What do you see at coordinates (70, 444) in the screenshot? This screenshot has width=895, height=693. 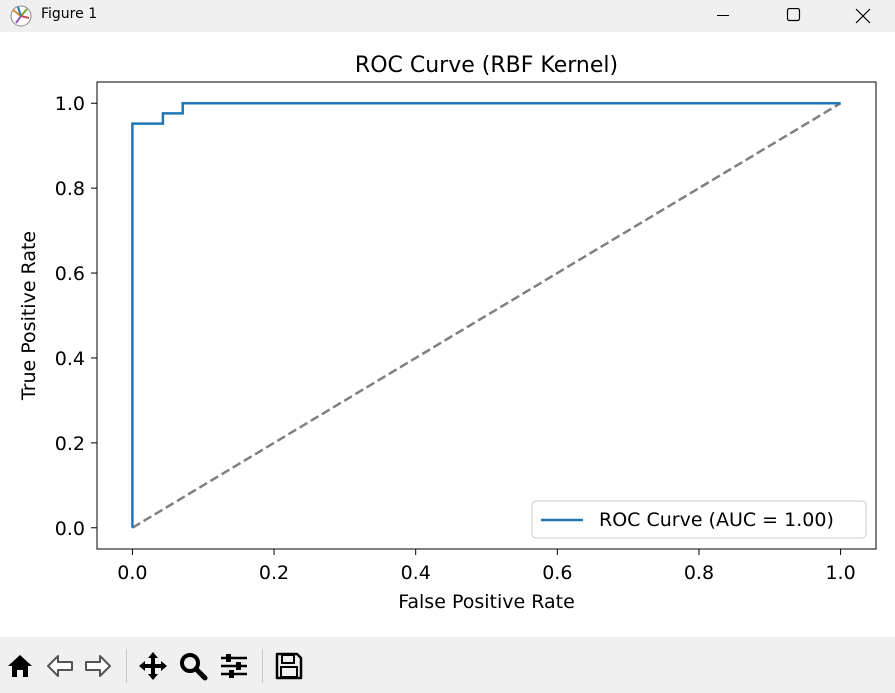 I see `y-tick-label: 0.2` at bounding box center [70, 444].